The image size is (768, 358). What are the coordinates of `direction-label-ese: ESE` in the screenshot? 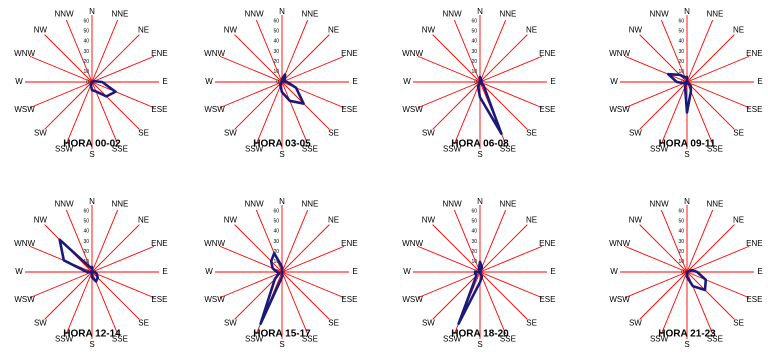 It's located at (754, 299).